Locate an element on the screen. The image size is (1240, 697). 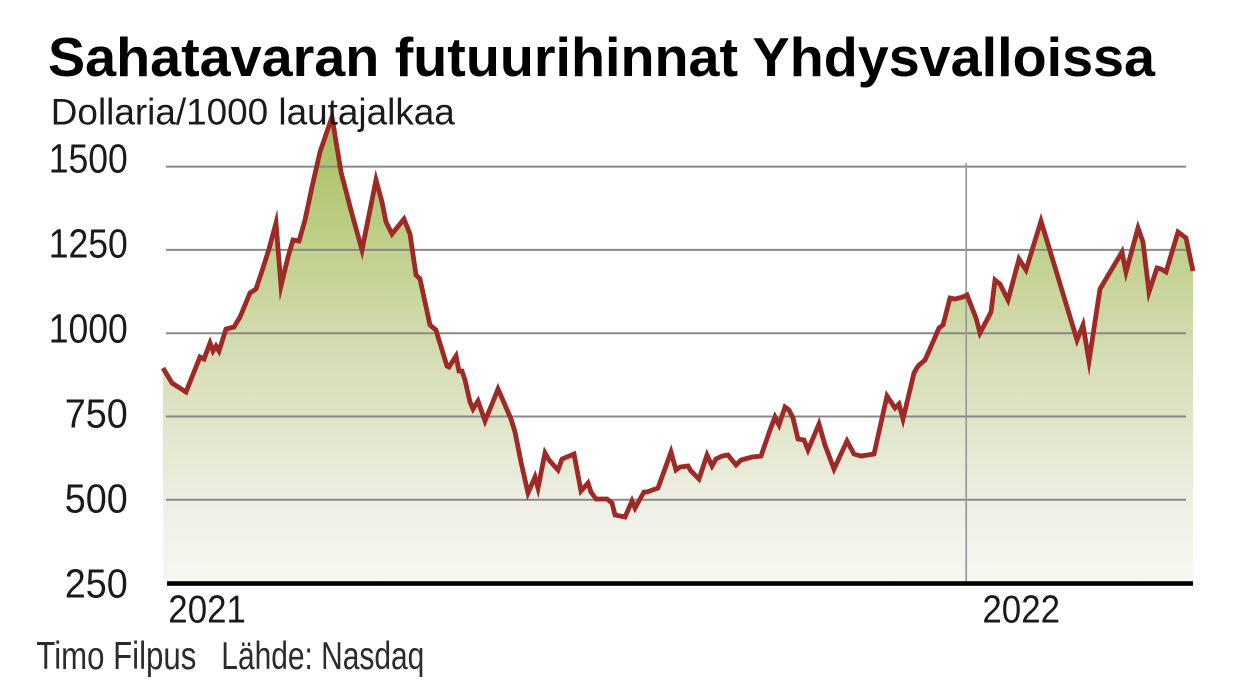
svg-text: 250 is located at coordinates (96, 584).